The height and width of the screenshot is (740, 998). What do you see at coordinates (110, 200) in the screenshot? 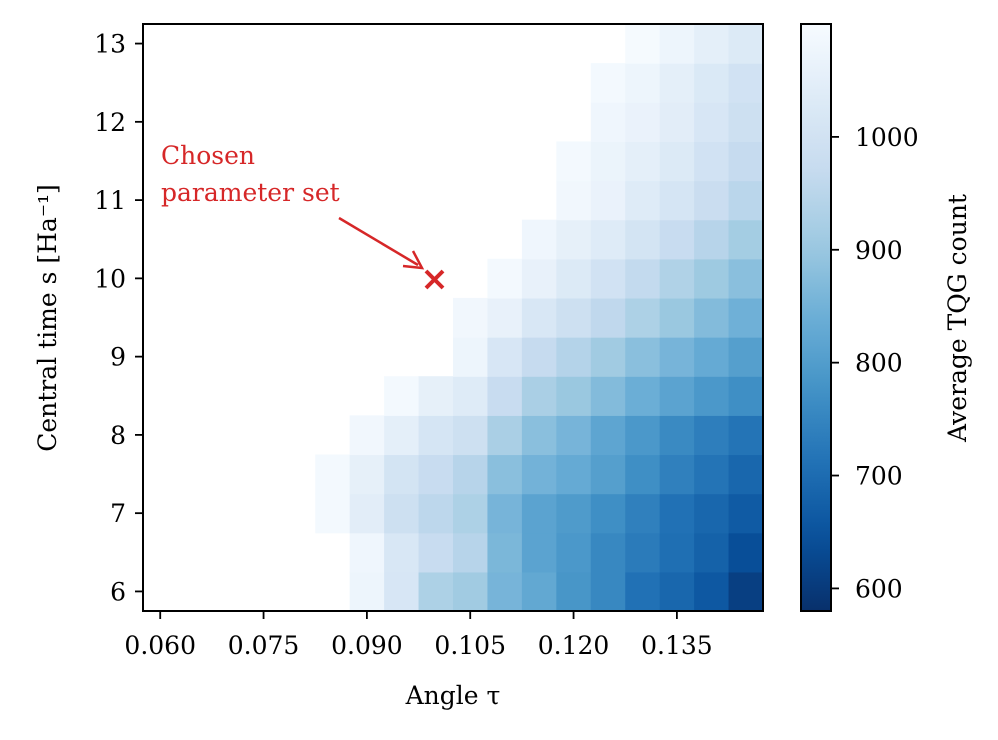
I see `y-tick-label: 11` at bounding box center [110, 200].